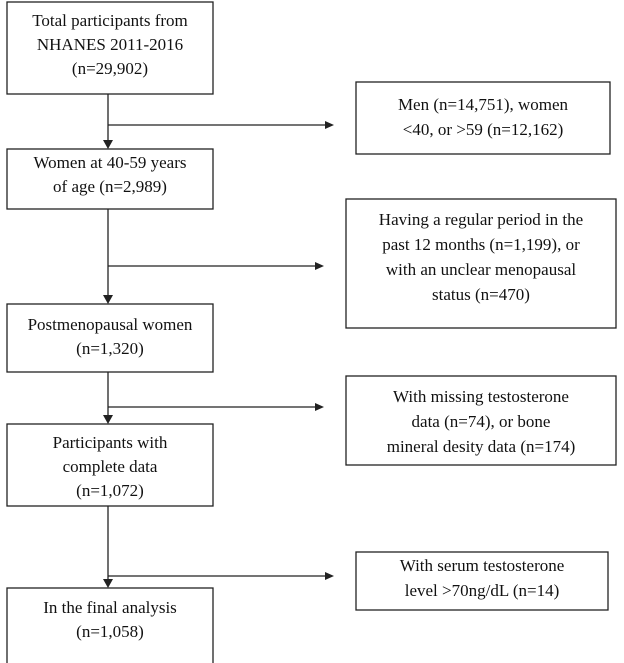 The height and width of the screenshot is (663, 624). Describe the element at coordinates (481, 244) in the screenshot. I see `exclusion-box-text: past 12 months (n=1,199), or` at that location.